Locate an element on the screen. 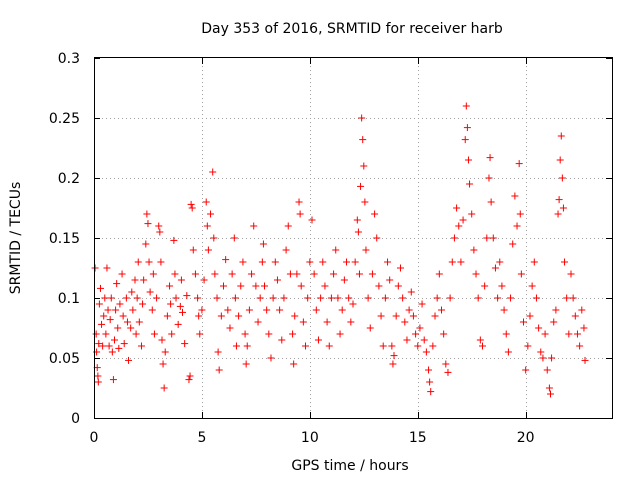 This screenshot has height=480, width=640. y-tick-label: 0.15 is located at coordinates (64, 239).